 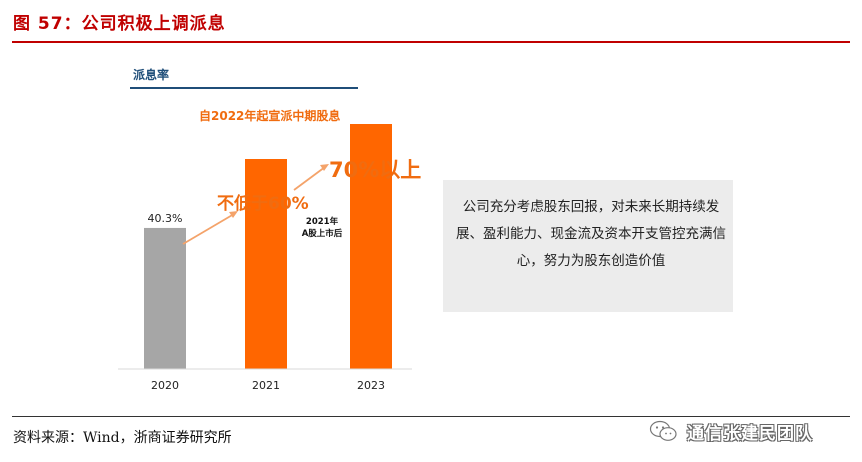 I want to click on bar-2023, so click(x=371, y=246).